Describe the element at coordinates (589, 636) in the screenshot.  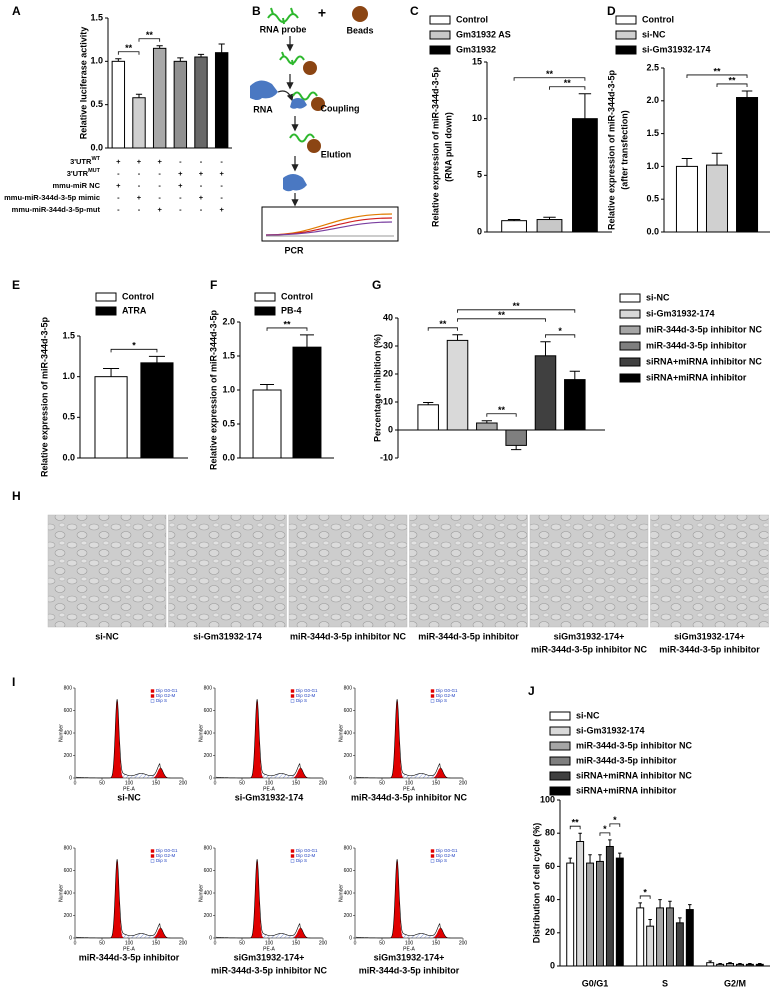
I see `micrograph-caption: siGm31932-174+` at that location.